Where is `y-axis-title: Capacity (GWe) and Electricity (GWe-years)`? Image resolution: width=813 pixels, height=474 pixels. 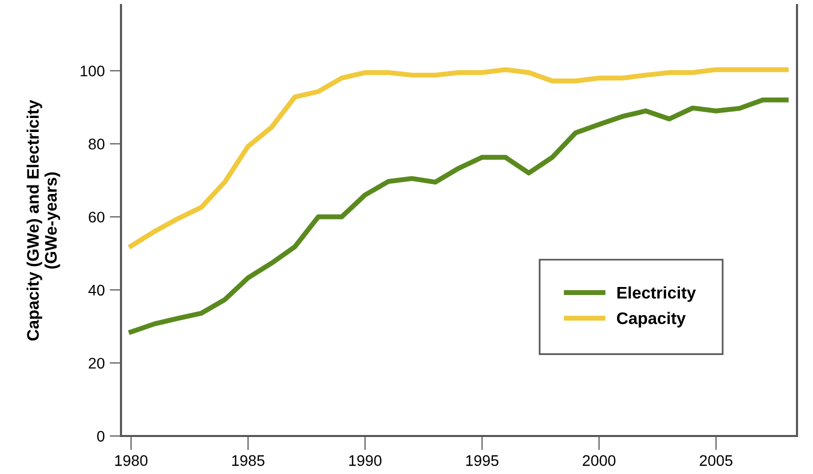 y-axis-title: Capacity (GWe) and Electricity (GWe-years) is located at coordinates (43, 220).